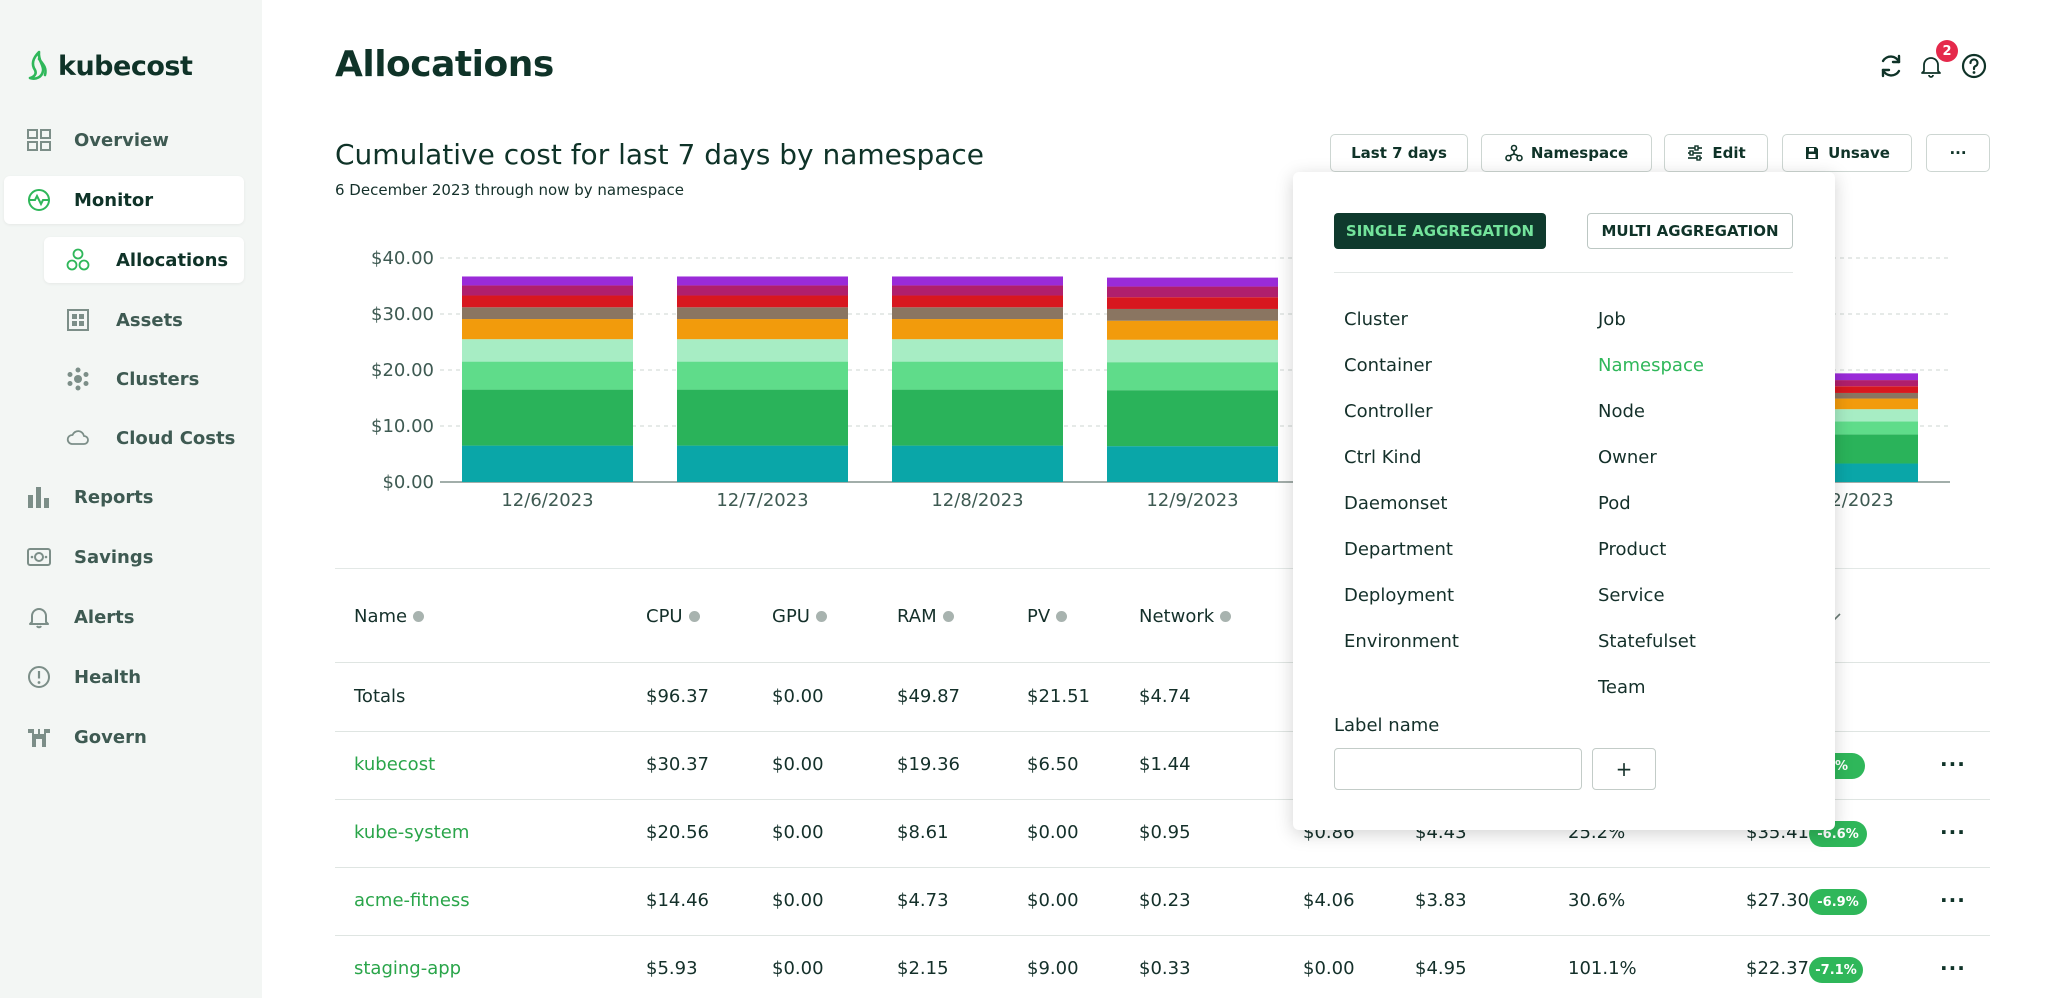 This screenshot has width=2048, height=998. Describe the element at coordinates (124, 737) in the screenshot. I see `nav-govern: Govern` at that location.